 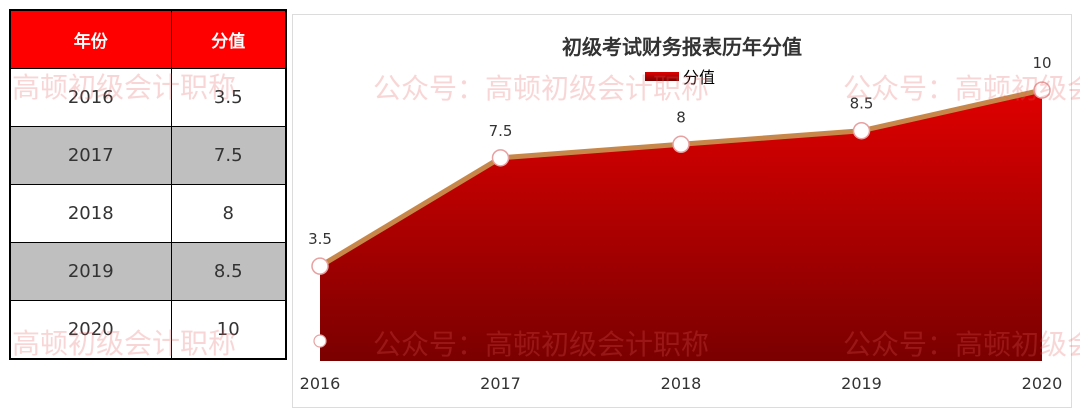 I want to click on table-row: 2020 10, so click(x=148, y=330).